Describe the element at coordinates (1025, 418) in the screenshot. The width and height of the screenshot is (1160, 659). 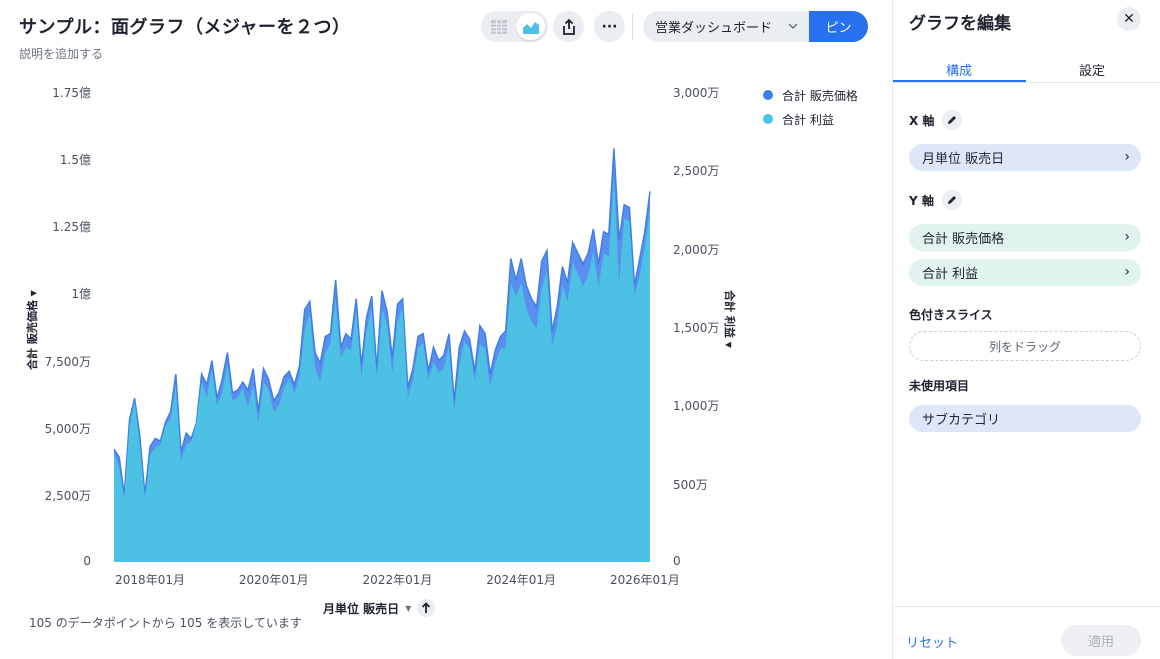
I see `unused-field-pill: サブカテゴリ` at that location.